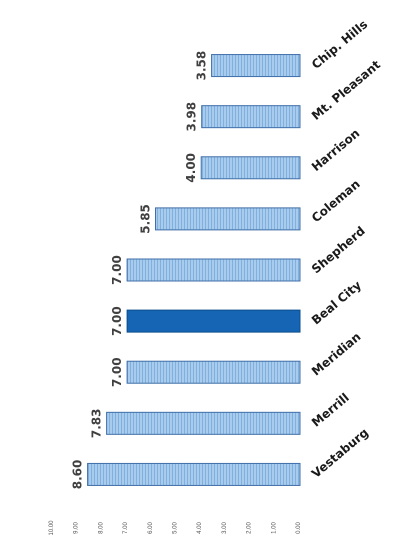 The height and width of the screenshot is (548, 401). What do you see at coordinates (97, 424) in the screenshot?
I see `value-label: 7.83` at bounding box center [97, 424].